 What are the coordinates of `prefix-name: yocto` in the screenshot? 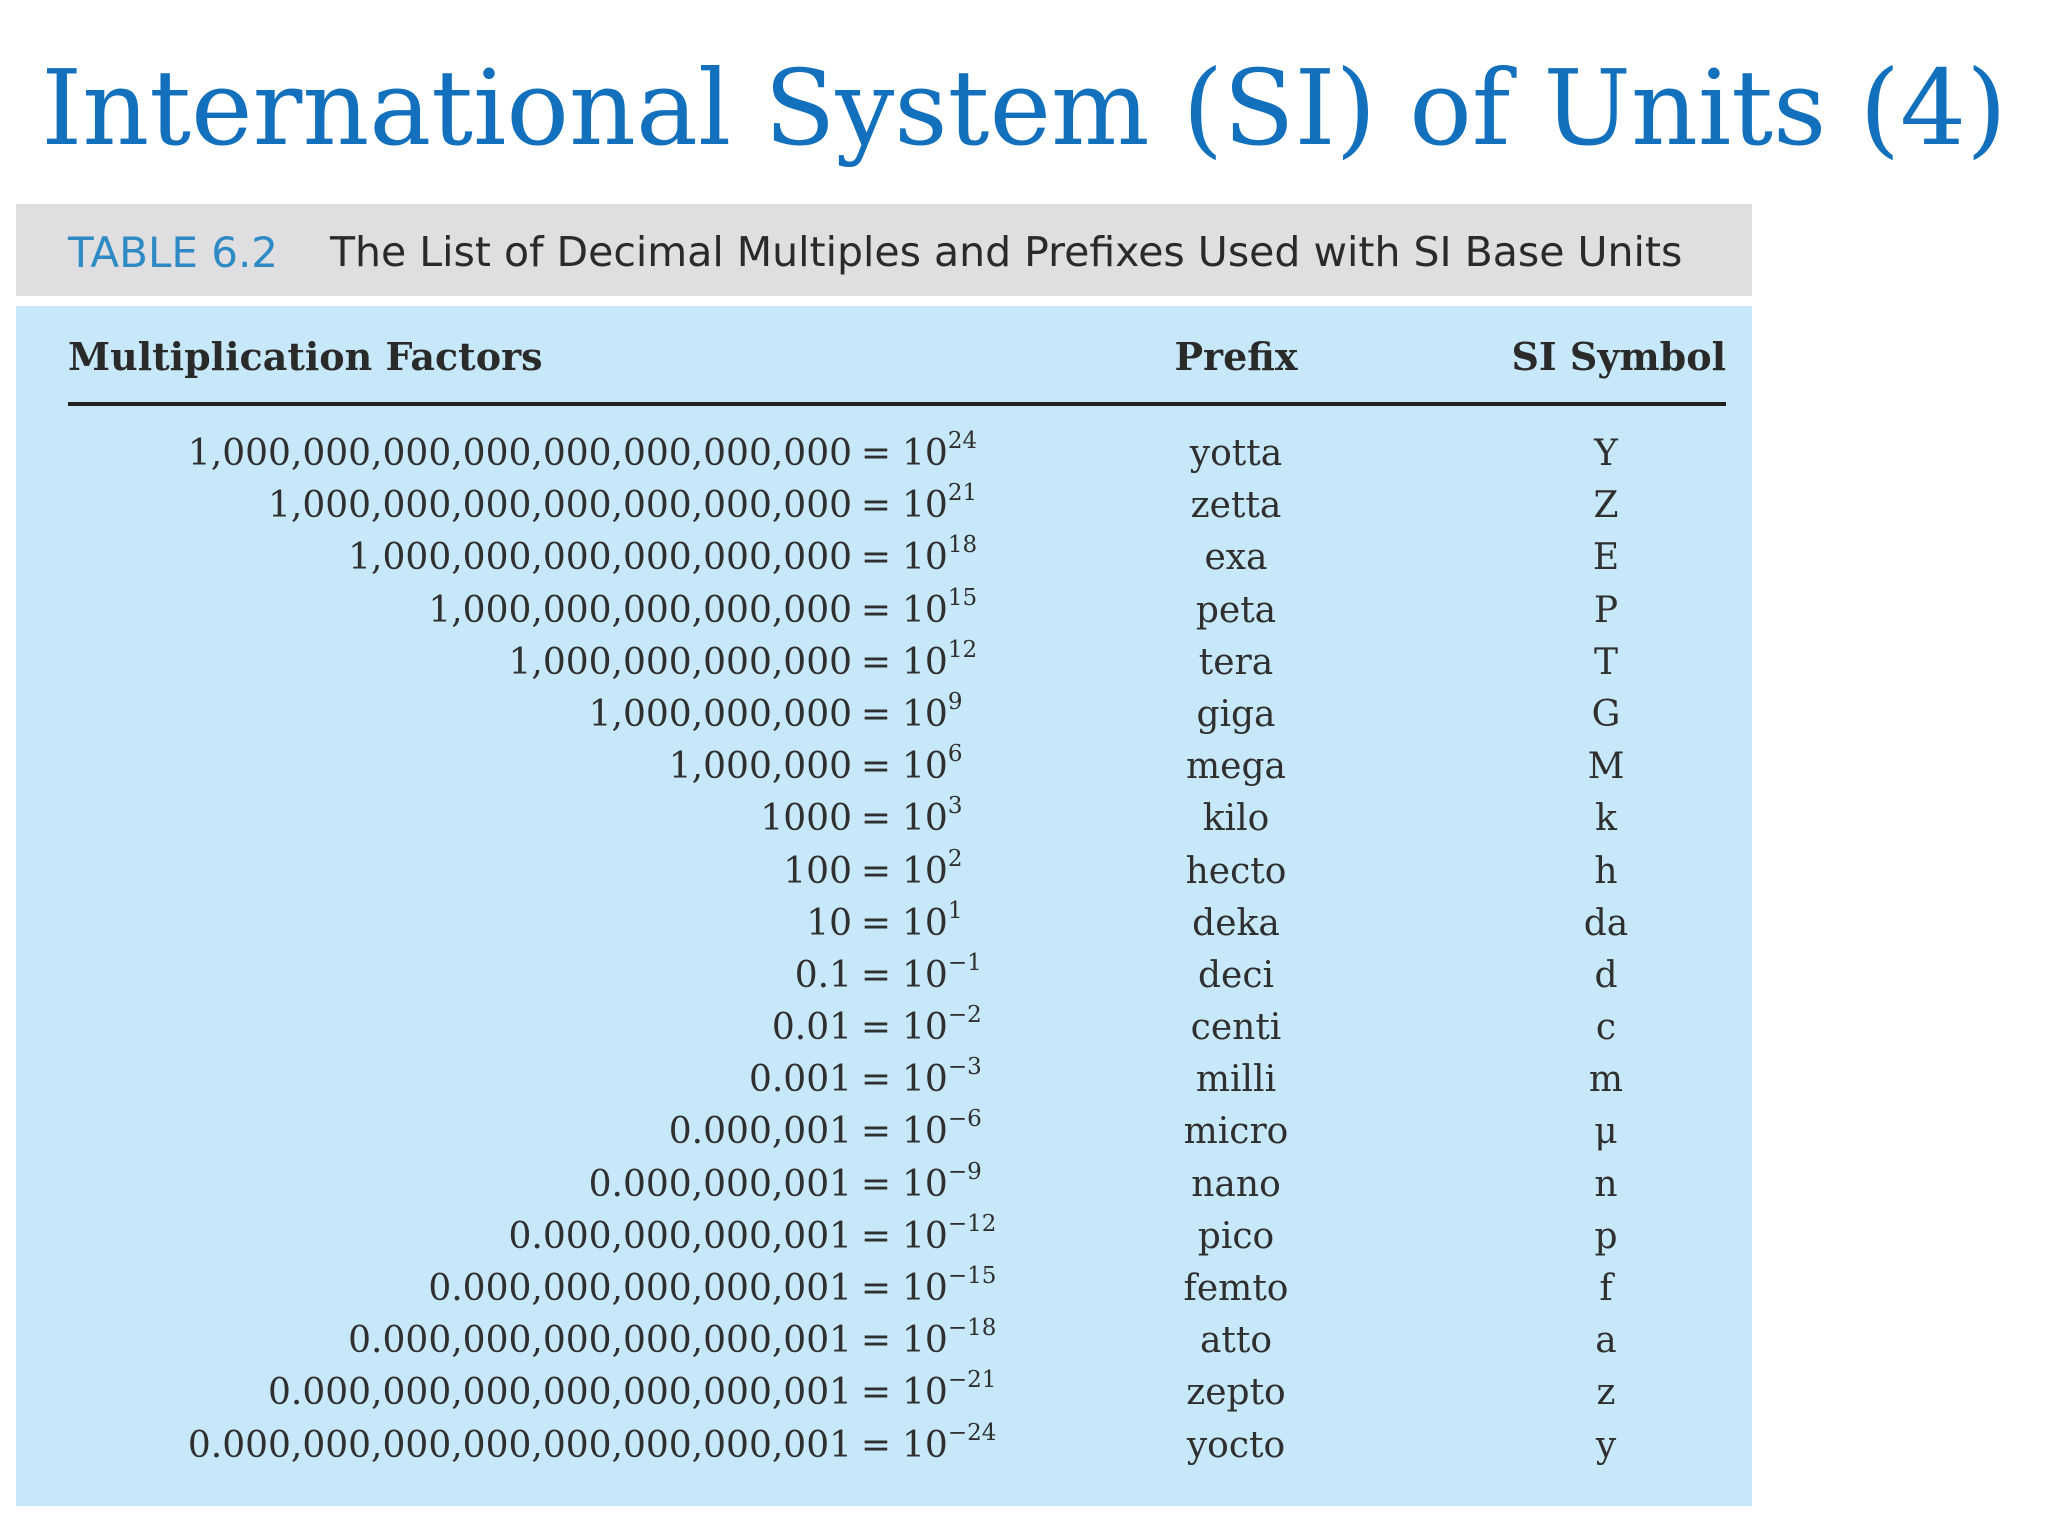 It's located at (1236, 1445).